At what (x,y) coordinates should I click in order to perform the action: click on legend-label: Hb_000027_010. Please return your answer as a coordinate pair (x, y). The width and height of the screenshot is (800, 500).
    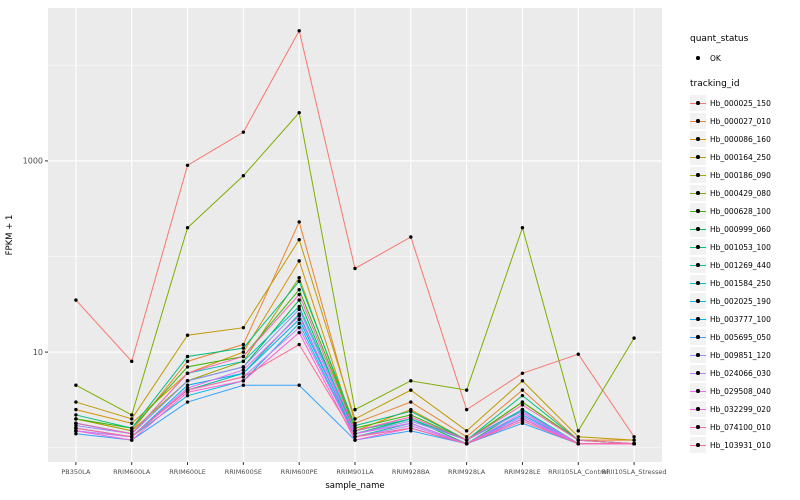
    Looking at the image, I should click on (740, 121).